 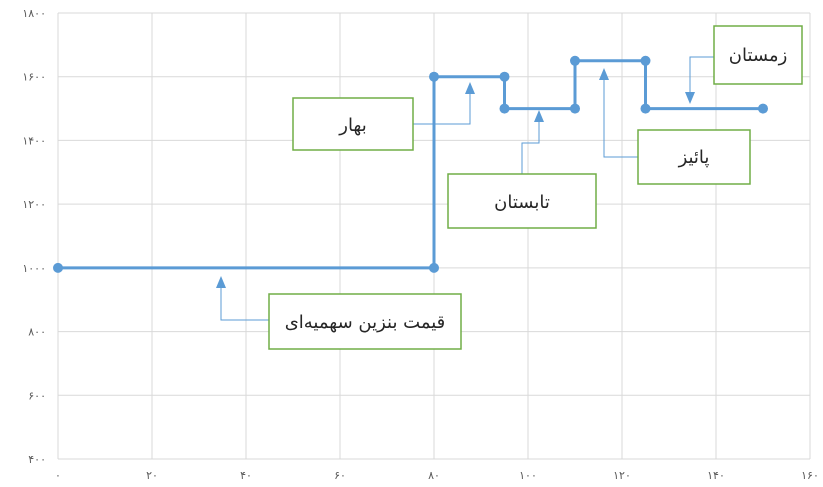 I want to click on x-tick-label: ۸۰, so click(x=434, y=475).